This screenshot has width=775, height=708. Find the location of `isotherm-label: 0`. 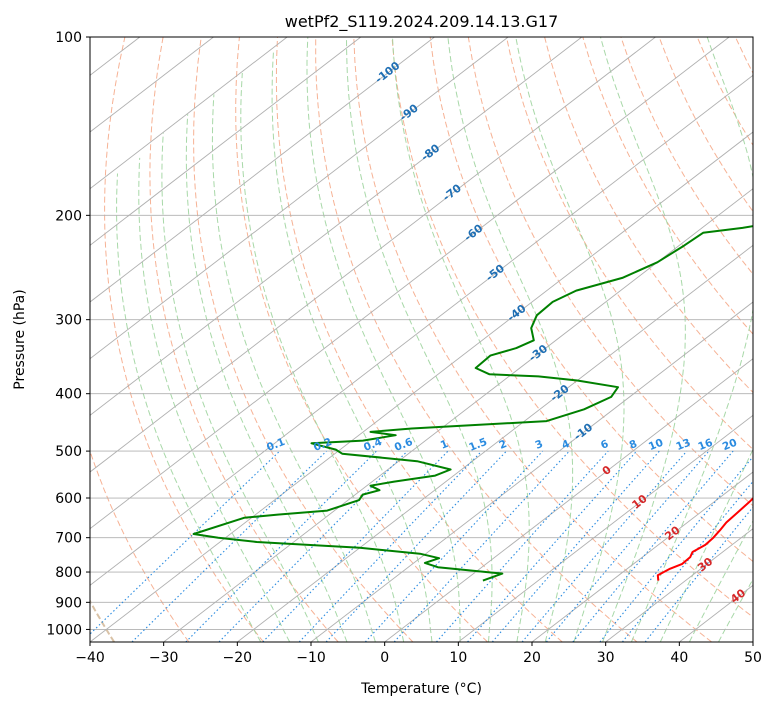

isotherm-label: 0 is located at coordinates (607, 470).